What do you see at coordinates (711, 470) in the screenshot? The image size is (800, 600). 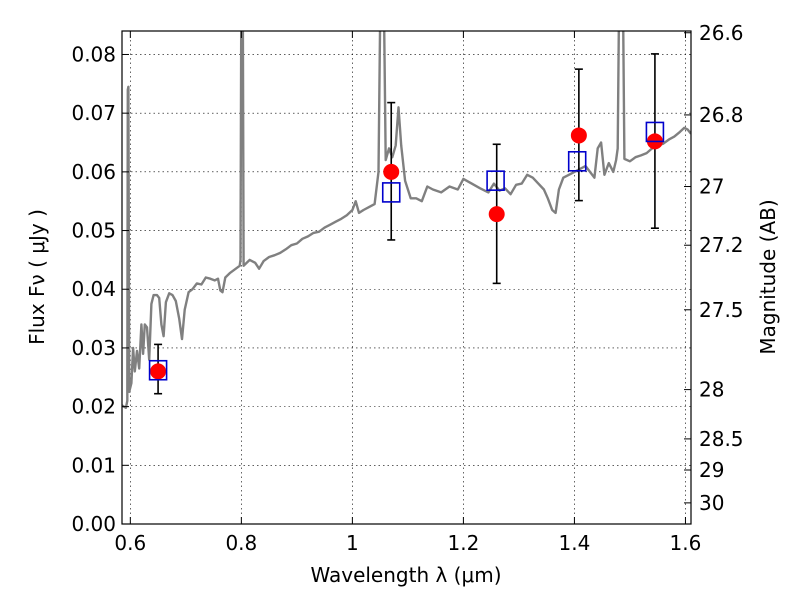 I see `right-tick-label: 29` at bounding box center [711, 470].